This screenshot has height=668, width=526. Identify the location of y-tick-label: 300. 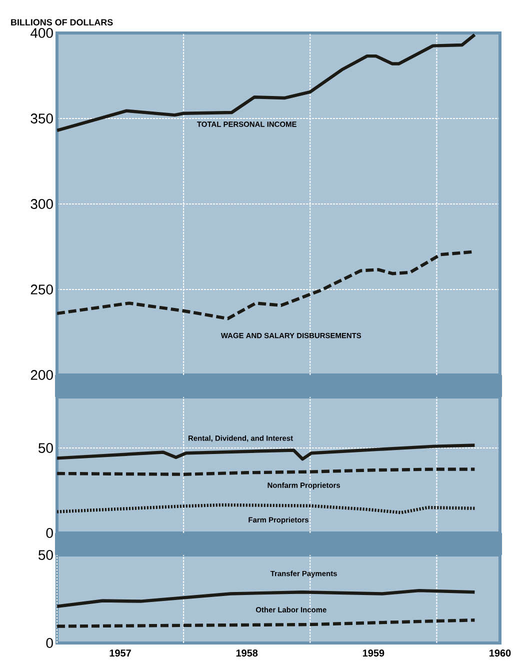
(41, 204).